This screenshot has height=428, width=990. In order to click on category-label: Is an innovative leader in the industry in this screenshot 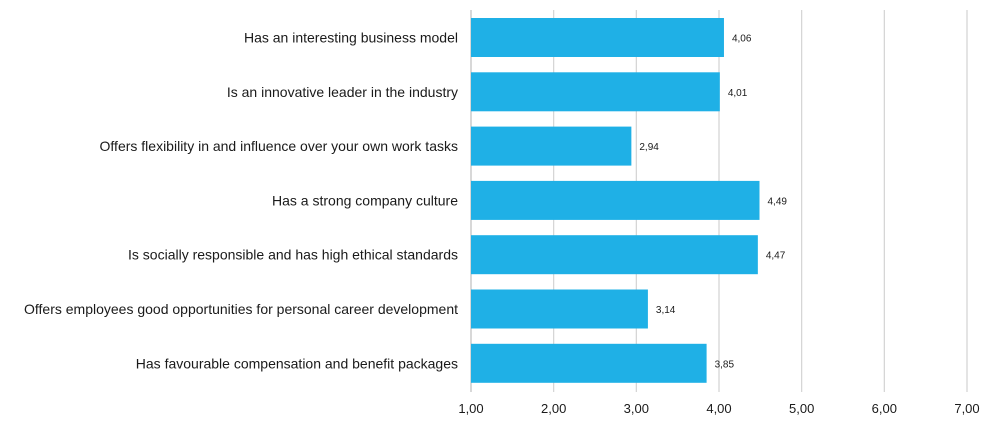, I will do `click(342, 92)`.